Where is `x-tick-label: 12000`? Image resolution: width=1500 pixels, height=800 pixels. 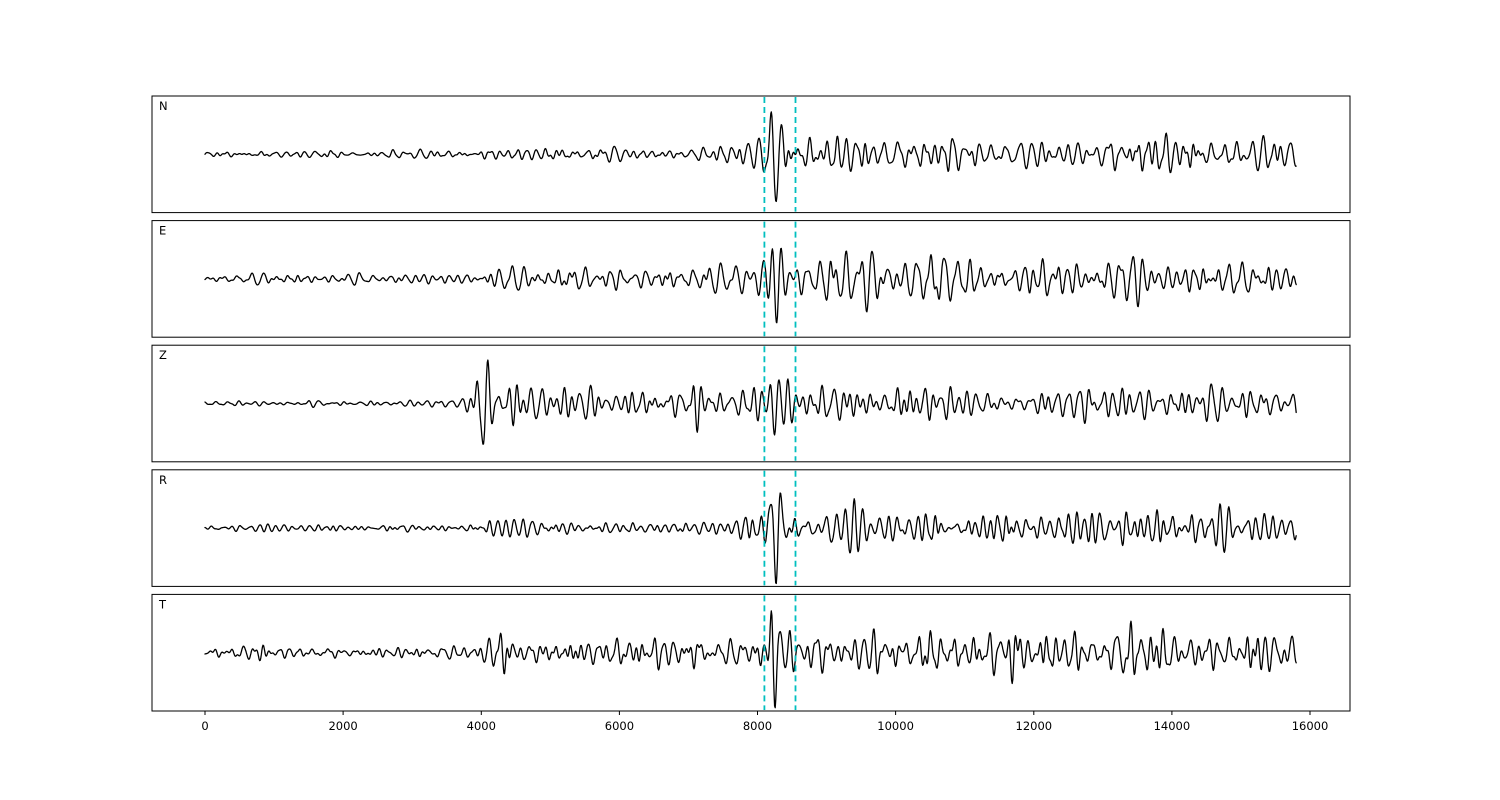
x-tick-label: 12000 is located at coordinates (1034, 726).